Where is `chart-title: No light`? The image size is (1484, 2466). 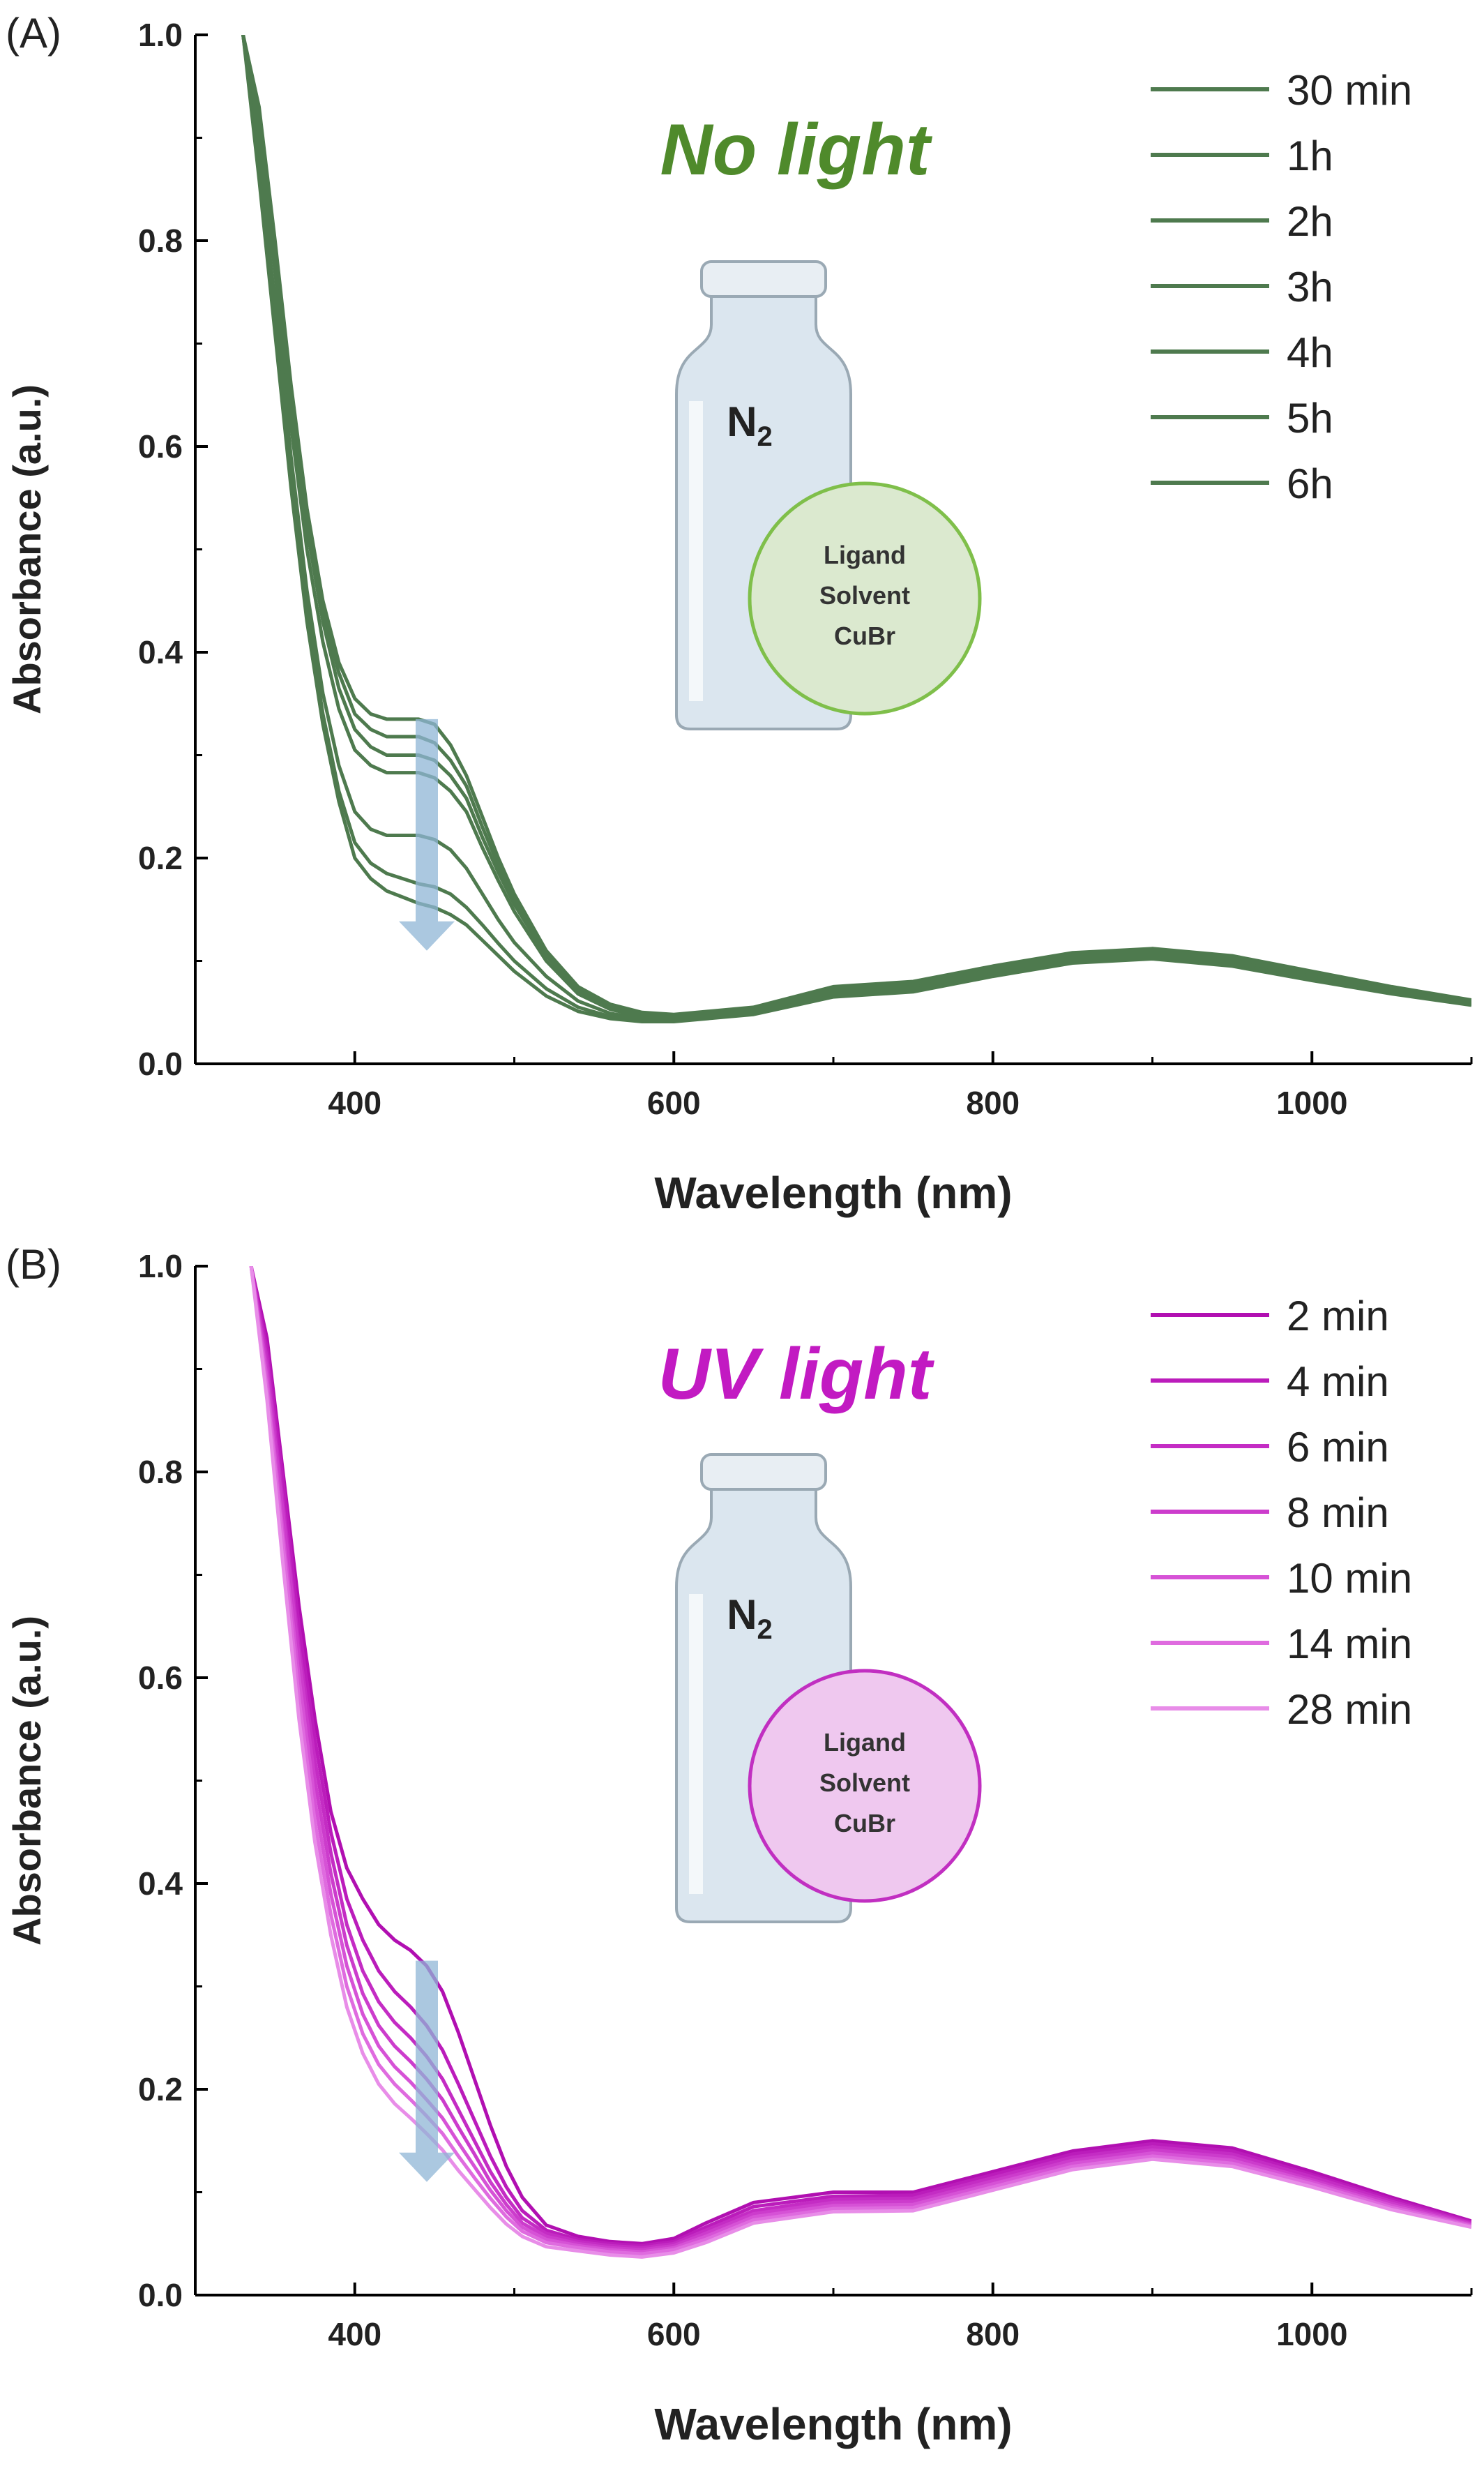 chart-title: No light is located at coordinates (796, 150).